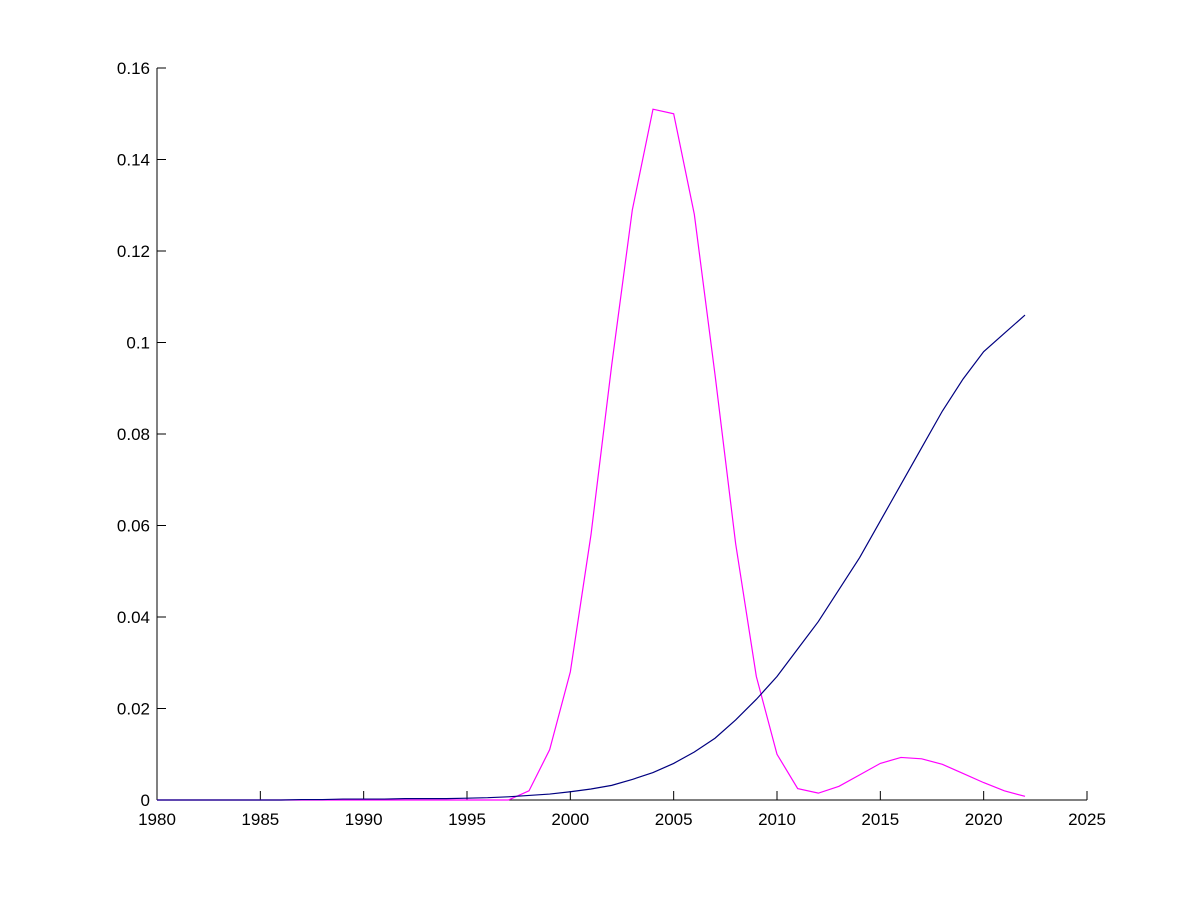 The width and height of the screenshot is (1200, 900). What do you see at coordinates (133, 251) in the screenshot?
I see `y-tick-label: 0.12` at bounding box center [133, 251].